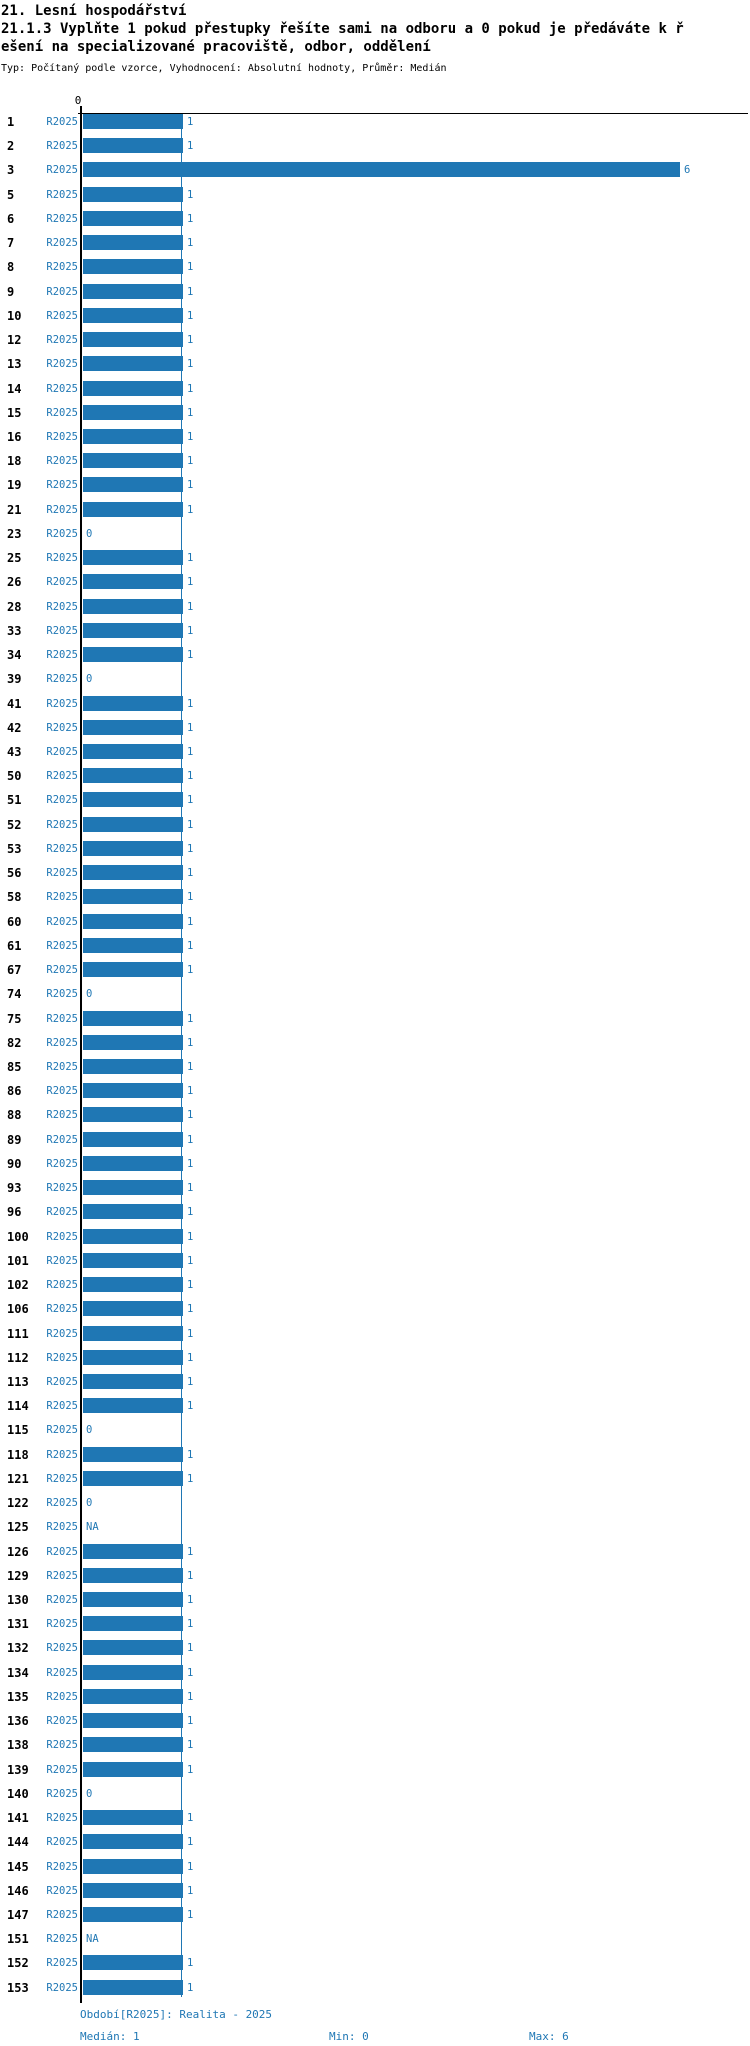 The image size is (750, 2046). Describe the element at coordinates (18, 1503) in the screenshot. I see `row-id-label: 122` at that location.